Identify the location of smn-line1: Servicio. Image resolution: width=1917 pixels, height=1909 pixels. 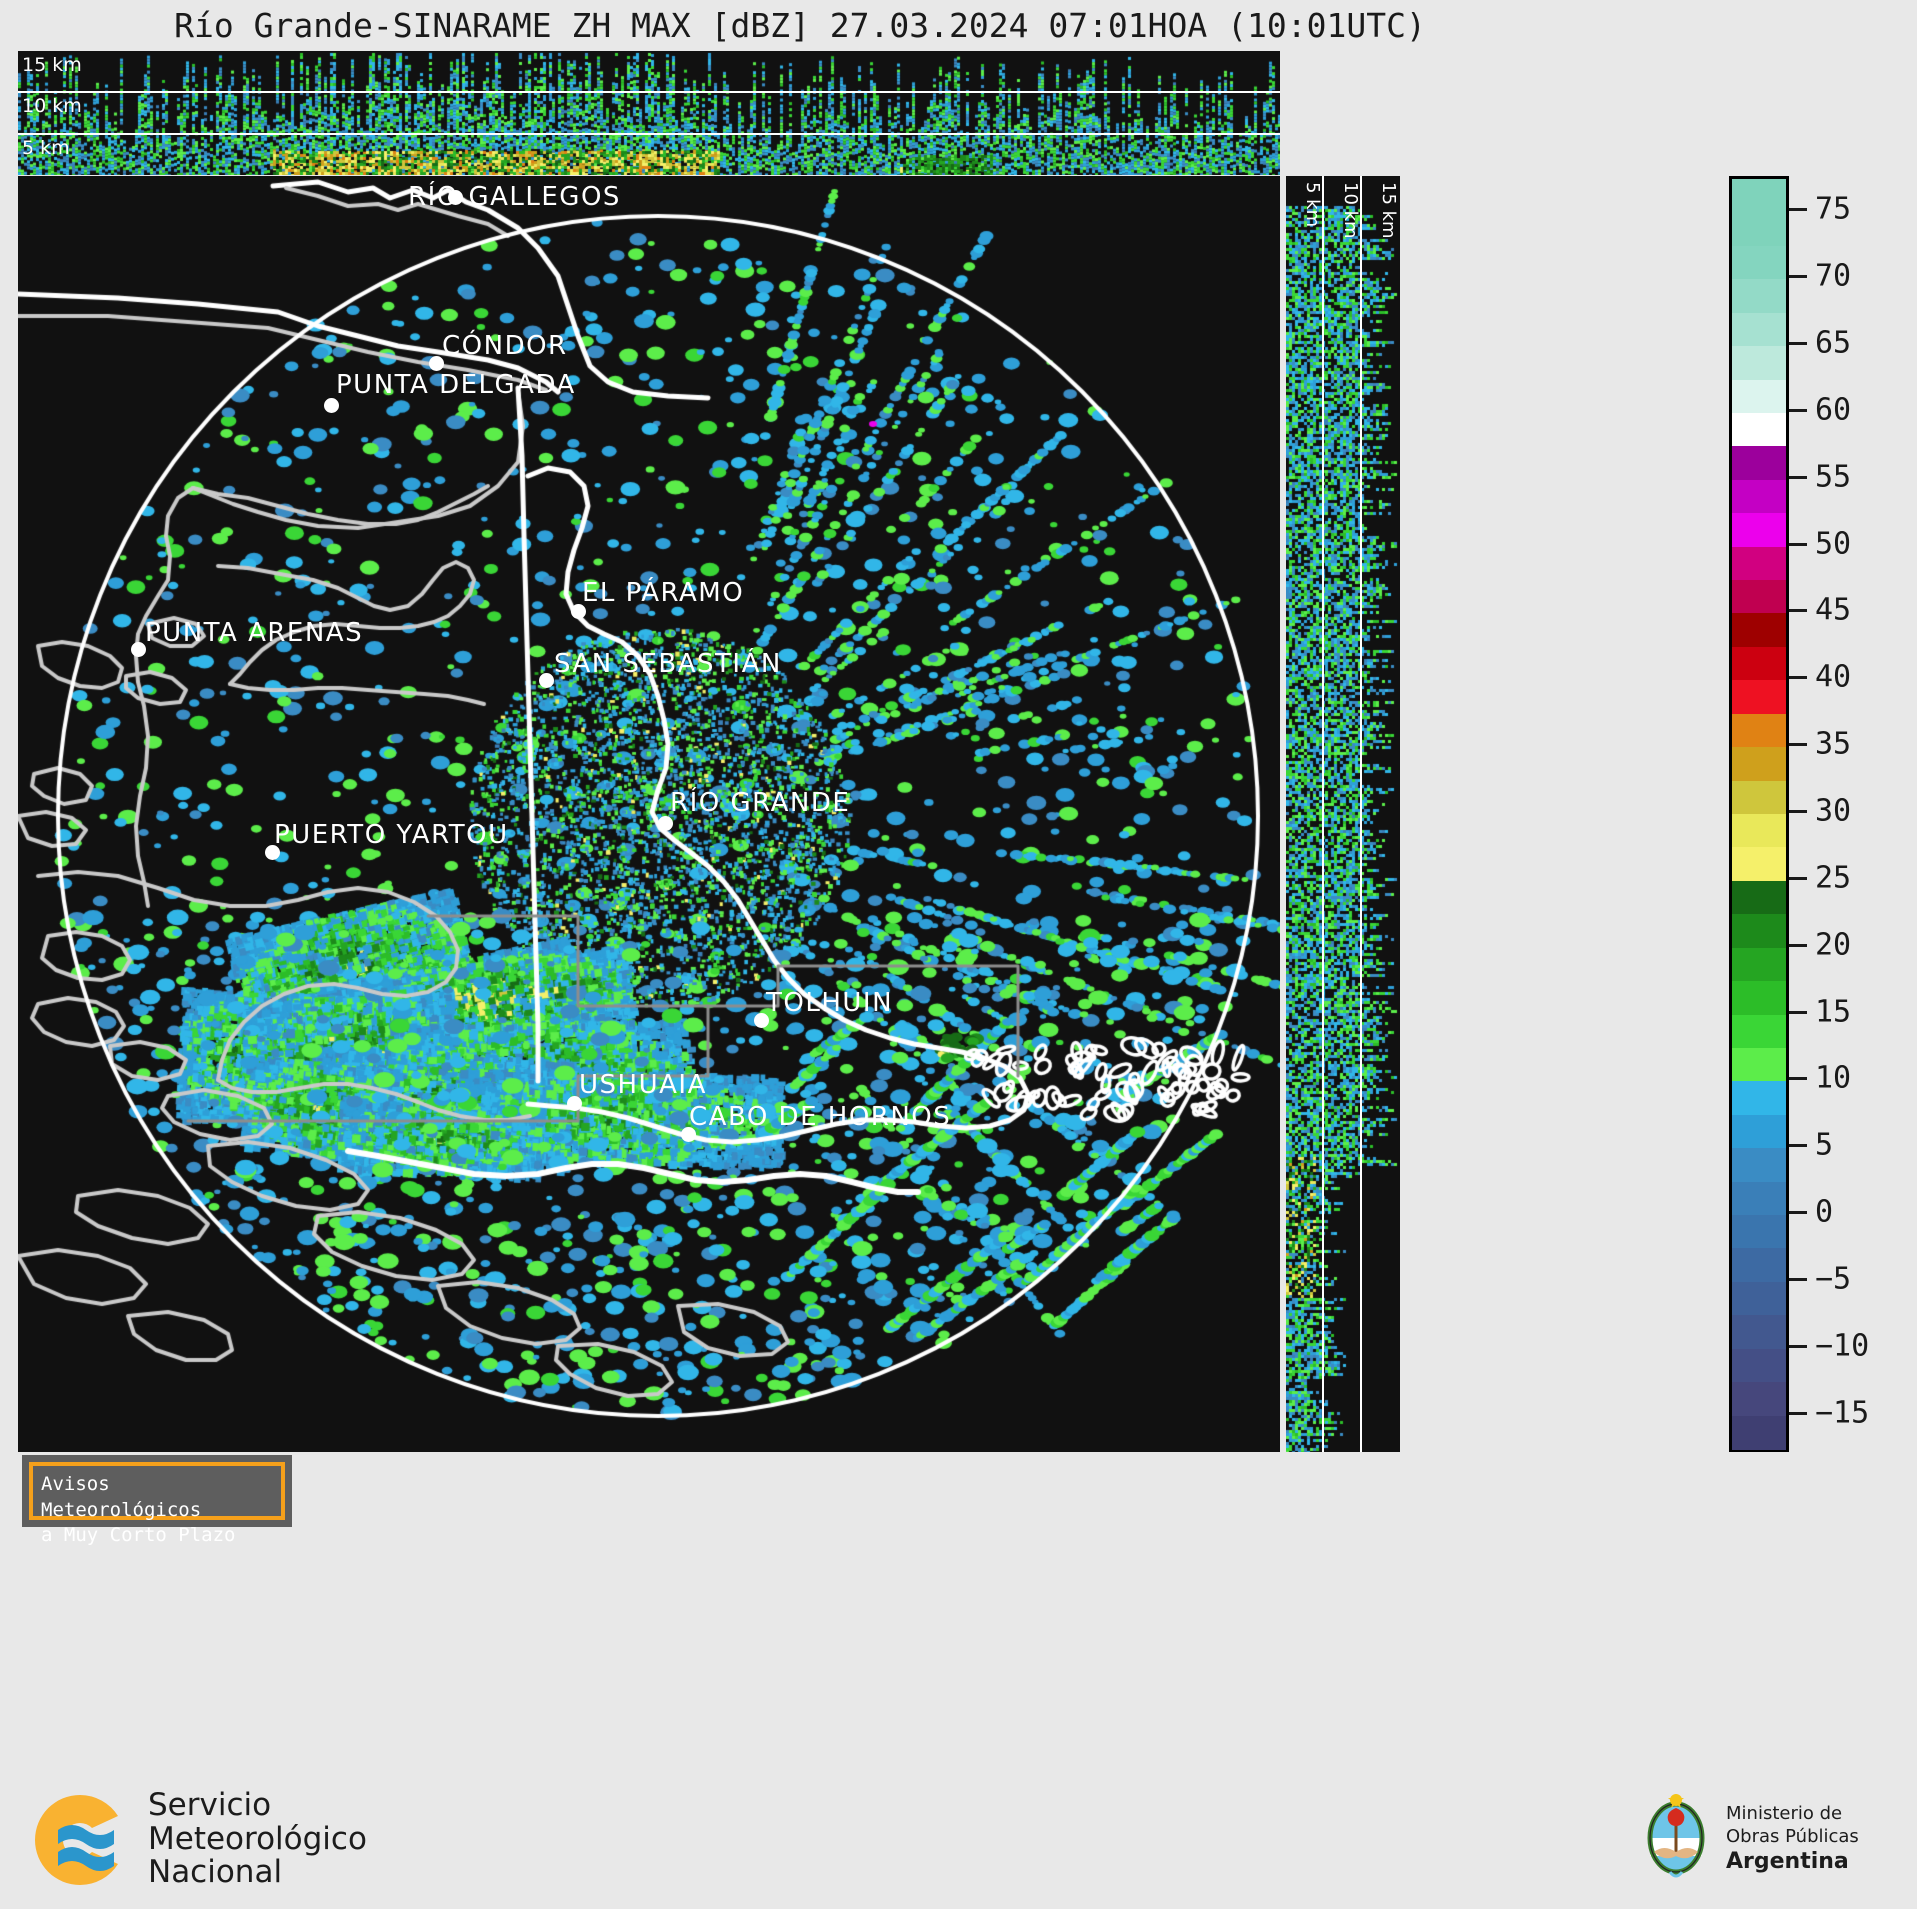
(210, 1805).